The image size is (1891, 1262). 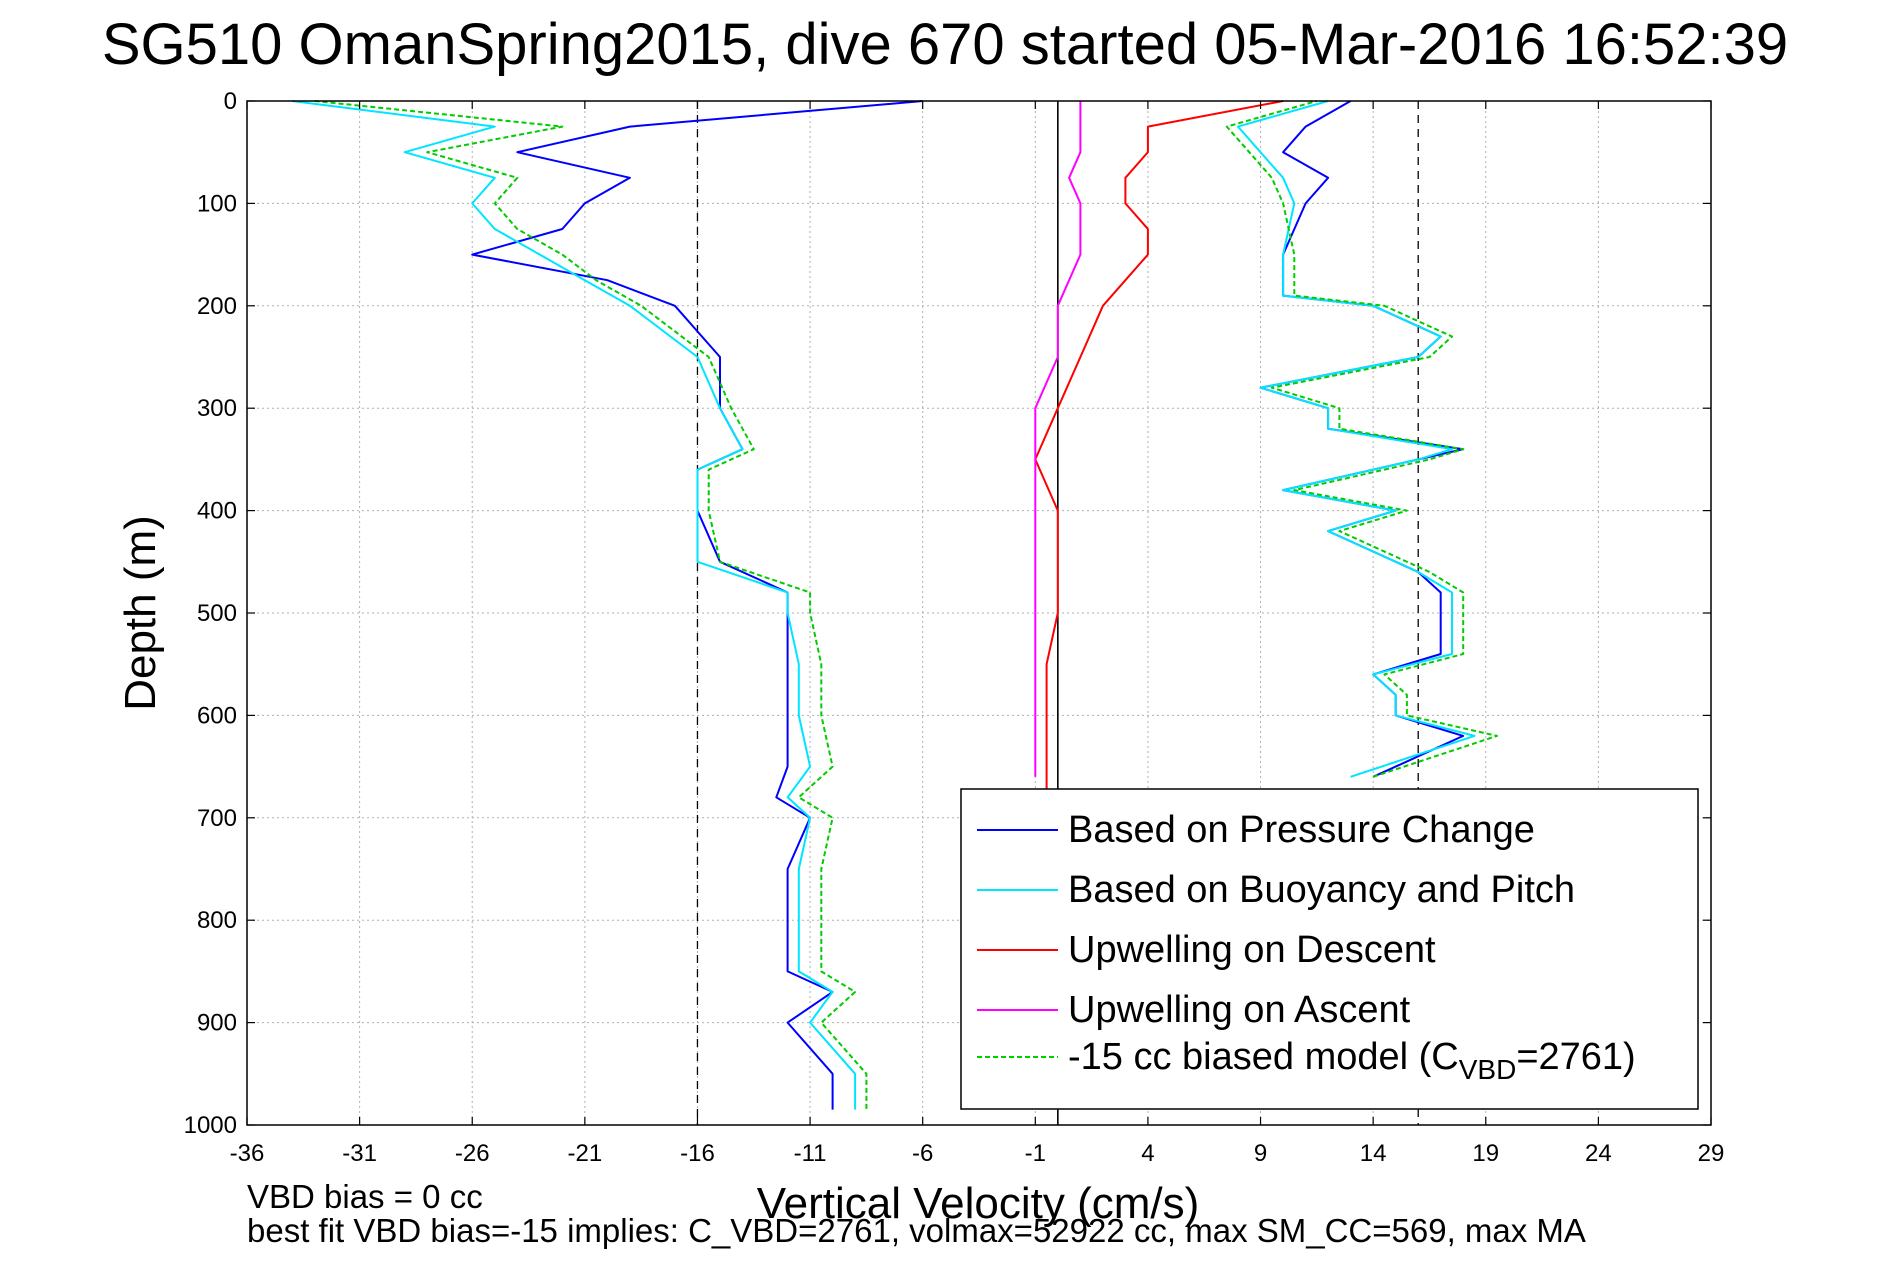 I want to click on y-tick-label: 900, so click(x=217, y=1023).